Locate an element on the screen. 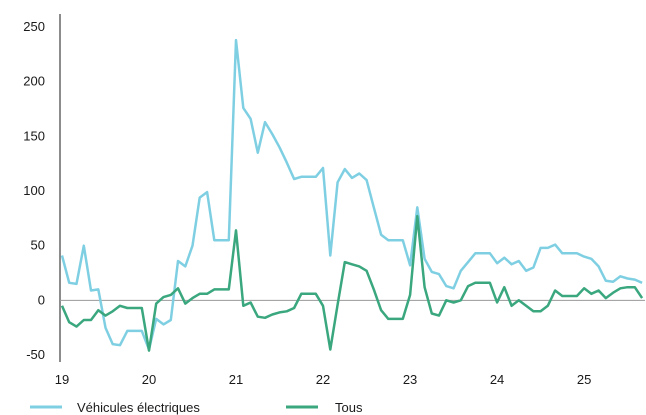  y-tick-label: 100 is located at coordinates (34, 190).